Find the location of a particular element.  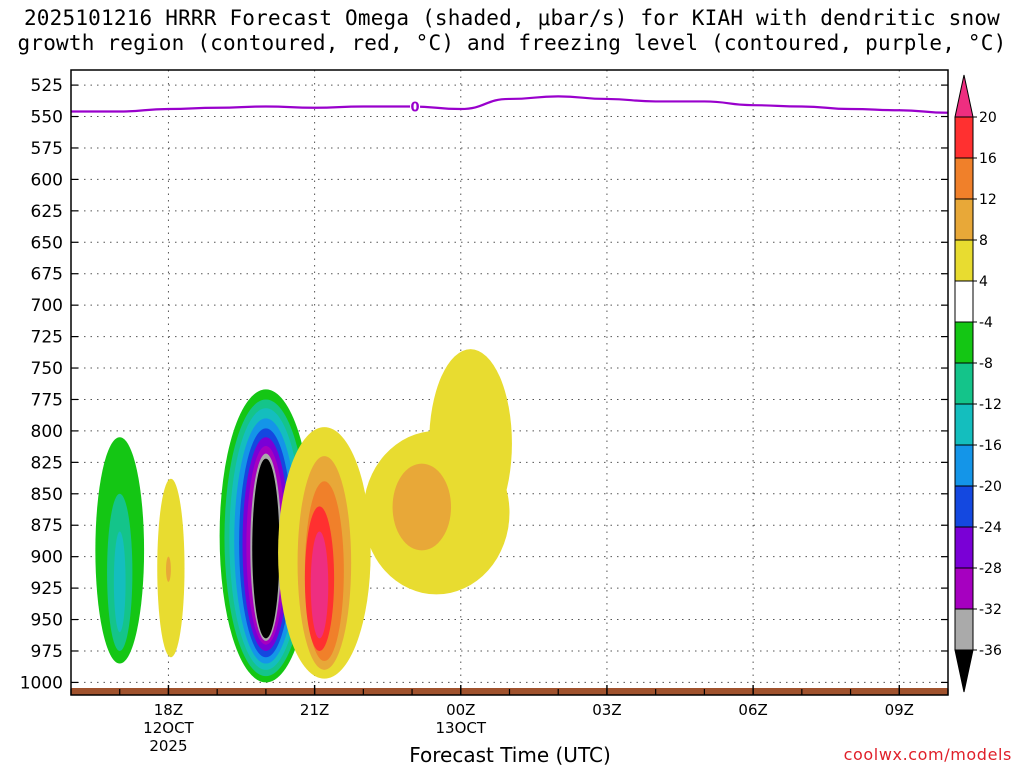

x-tick-sublabel: 2025 is located at coordinates (168, 746).